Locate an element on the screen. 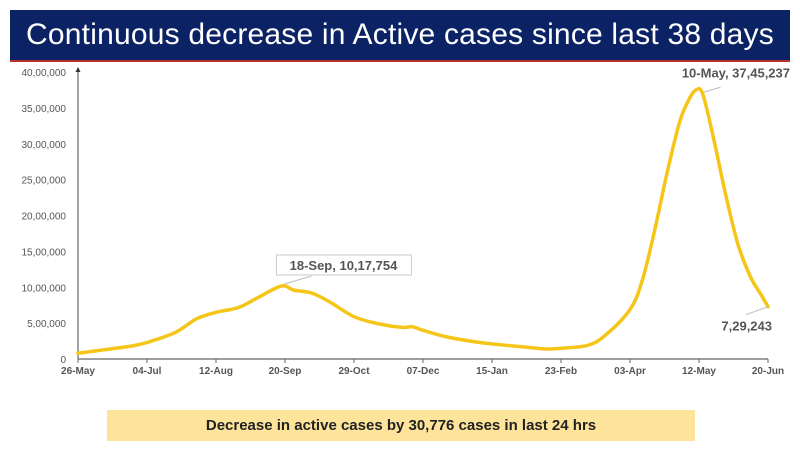 The width and height of the screenshot is (800, 456). y-tick-label: 10,00,000 is located at coordinates (44, 288).